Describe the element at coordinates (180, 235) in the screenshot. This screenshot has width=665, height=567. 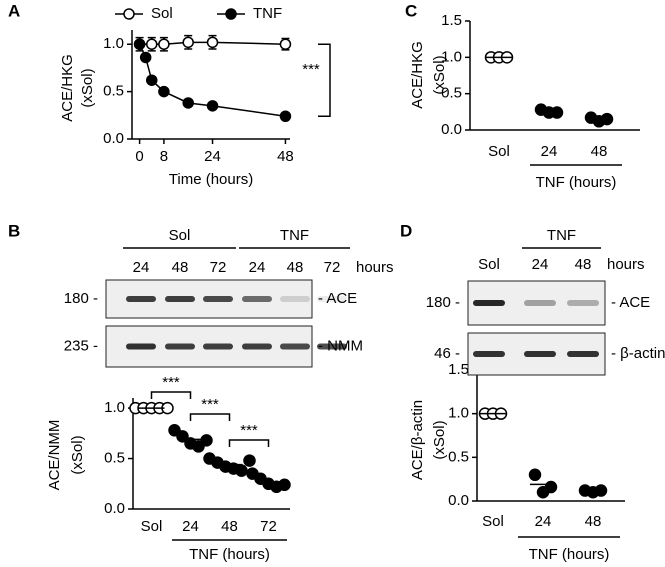
I see `group-label: Sol` at that location.